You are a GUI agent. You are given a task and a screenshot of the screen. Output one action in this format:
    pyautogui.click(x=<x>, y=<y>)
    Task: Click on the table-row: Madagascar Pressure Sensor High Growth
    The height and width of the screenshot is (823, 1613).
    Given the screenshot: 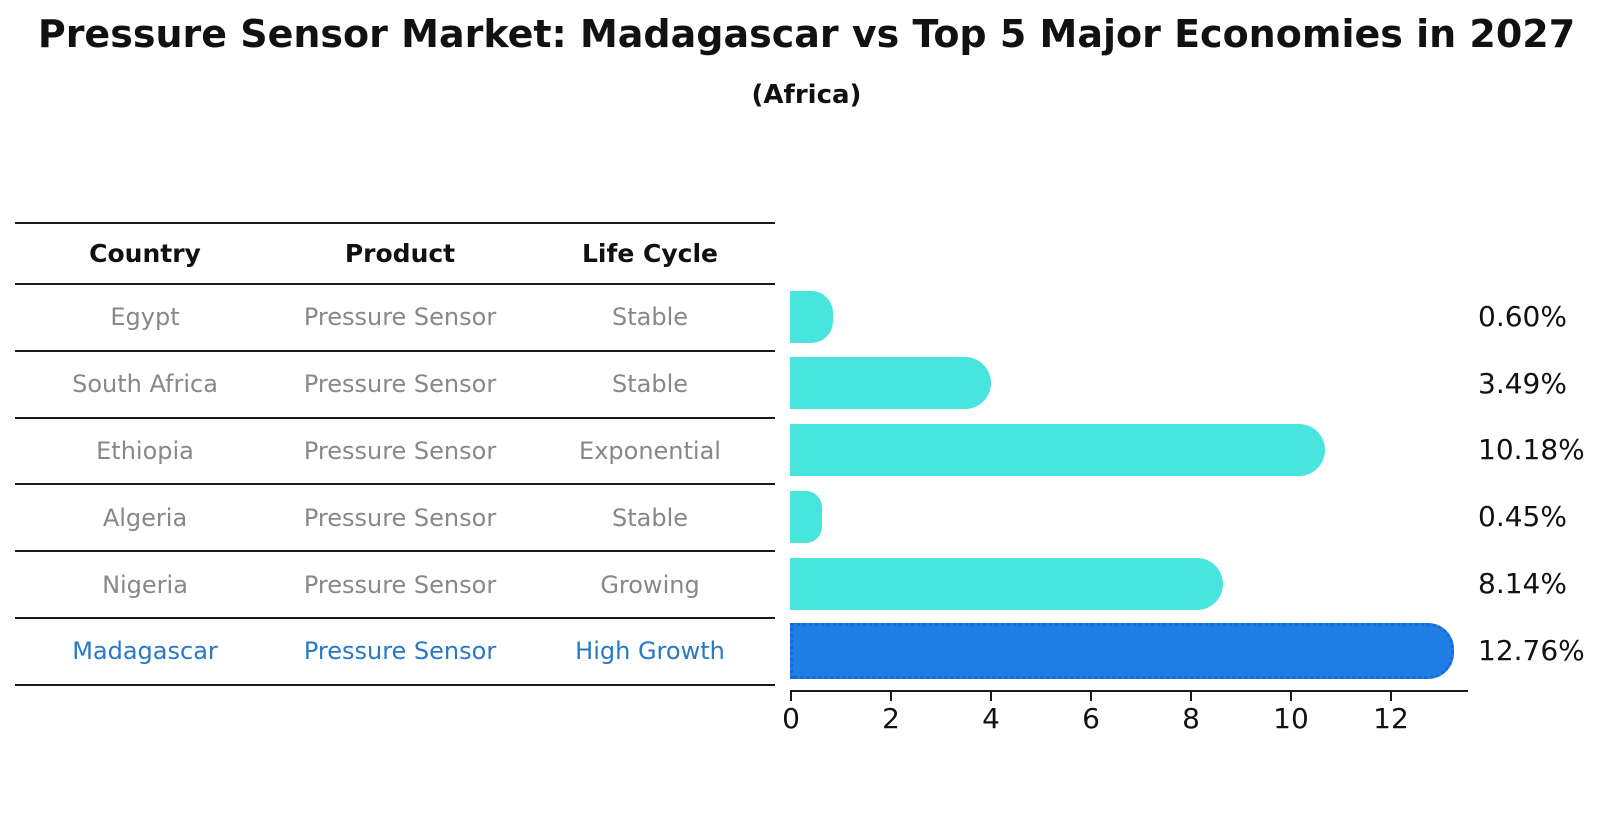 What is the action you would take?
    pyautogui.click(x=395, y=652)
    